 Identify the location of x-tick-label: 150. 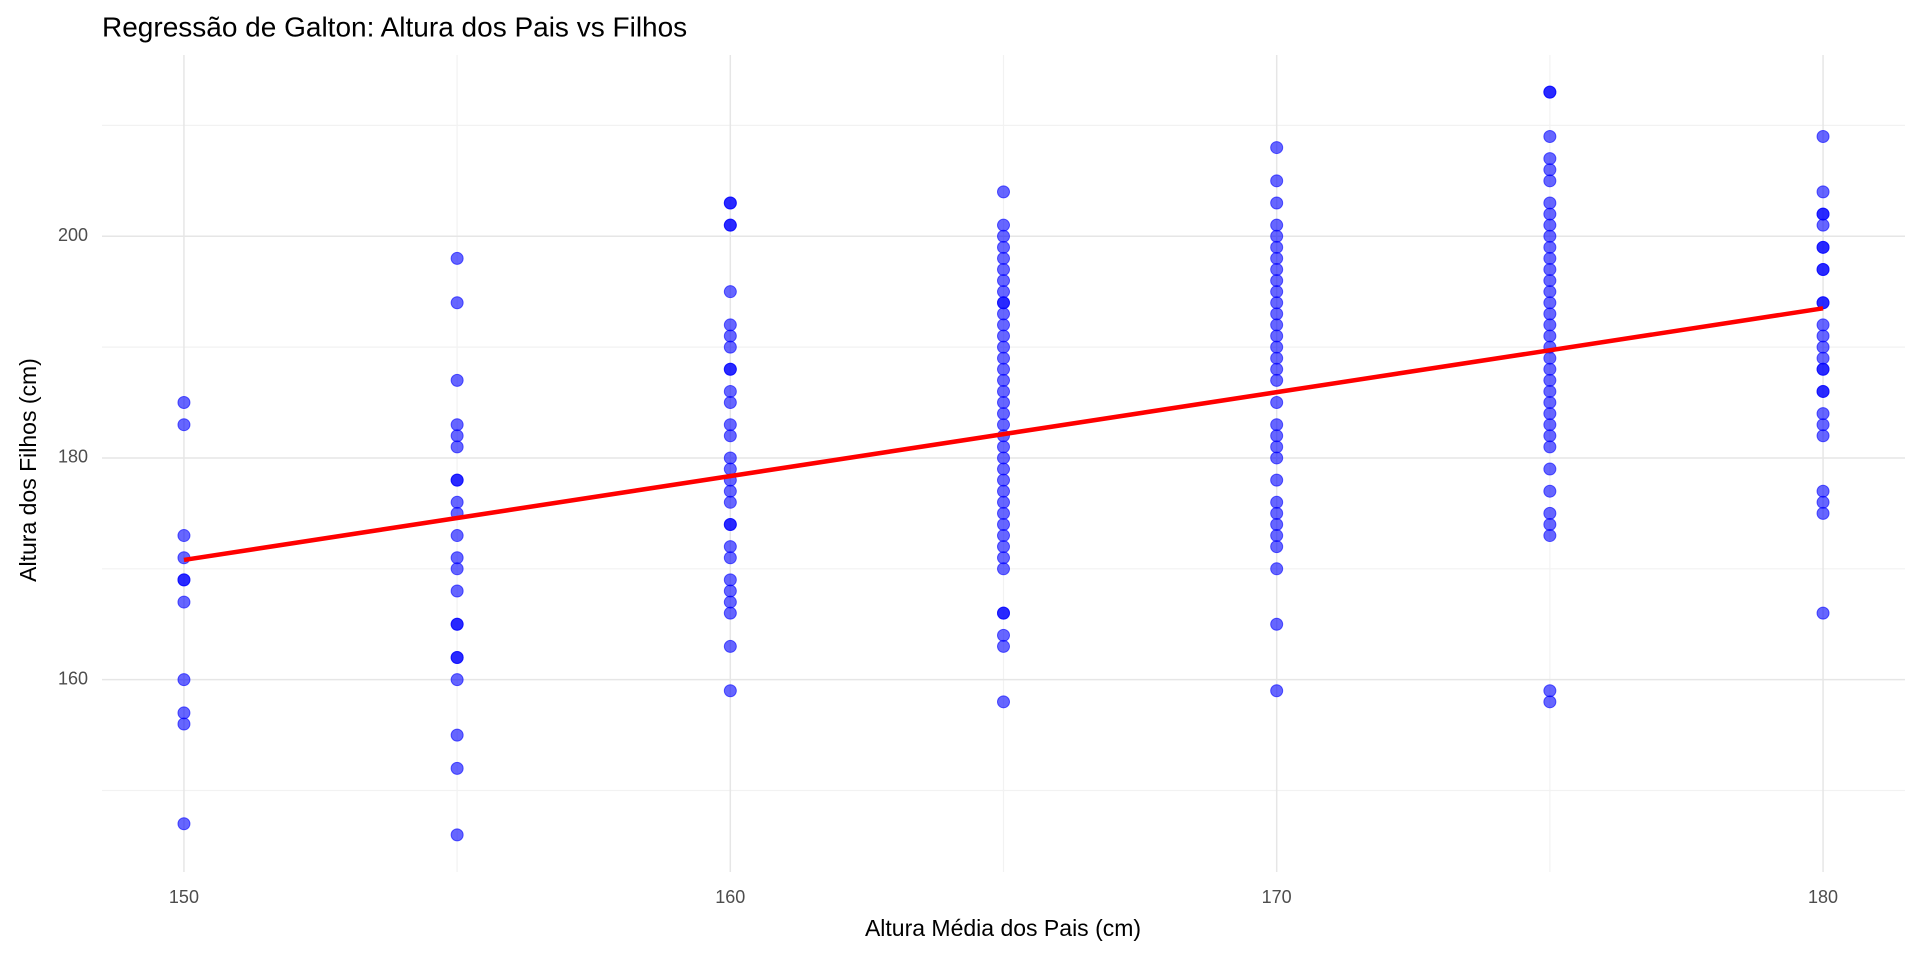
(184, 897).